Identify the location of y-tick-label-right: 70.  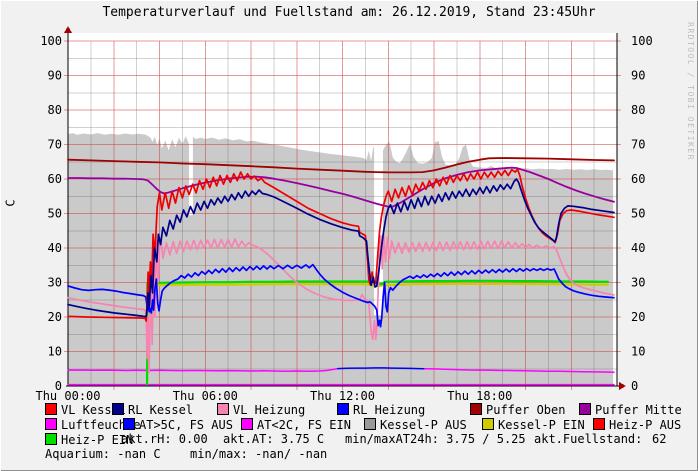
(638, 145).